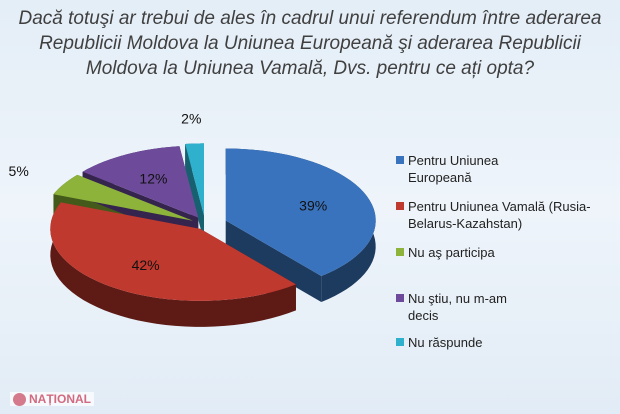 The image size is (620, 414). I want to click on legend-item: Nu răspunde, so click(457, 342).